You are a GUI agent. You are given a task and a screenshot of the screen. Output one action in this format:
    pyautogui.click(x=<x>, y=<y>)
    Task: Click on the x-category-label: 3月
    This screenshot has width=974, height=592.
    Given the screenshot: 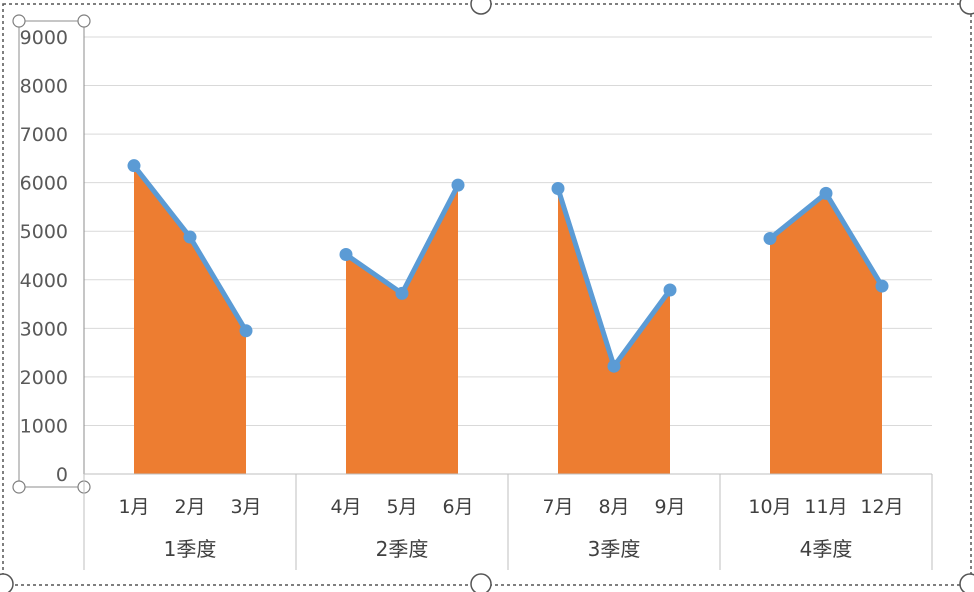 What is the action you would take?
    pyautogui.click(x=245, y=507)
    